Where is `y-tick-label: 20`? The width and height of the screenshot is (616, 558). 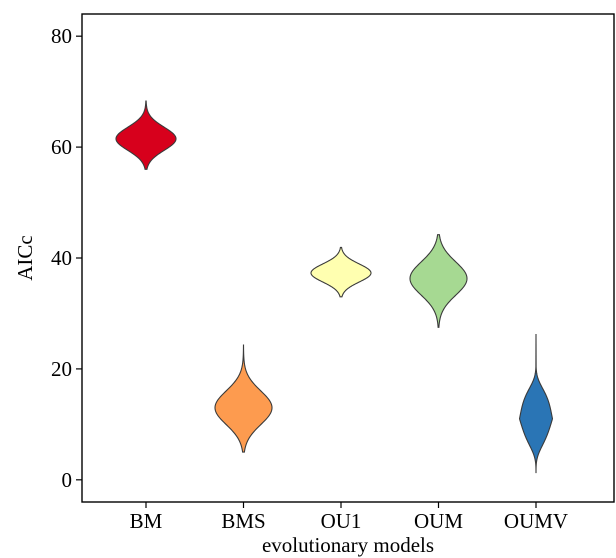
y-tick-label: 20 is located at coordinates (61, 369).